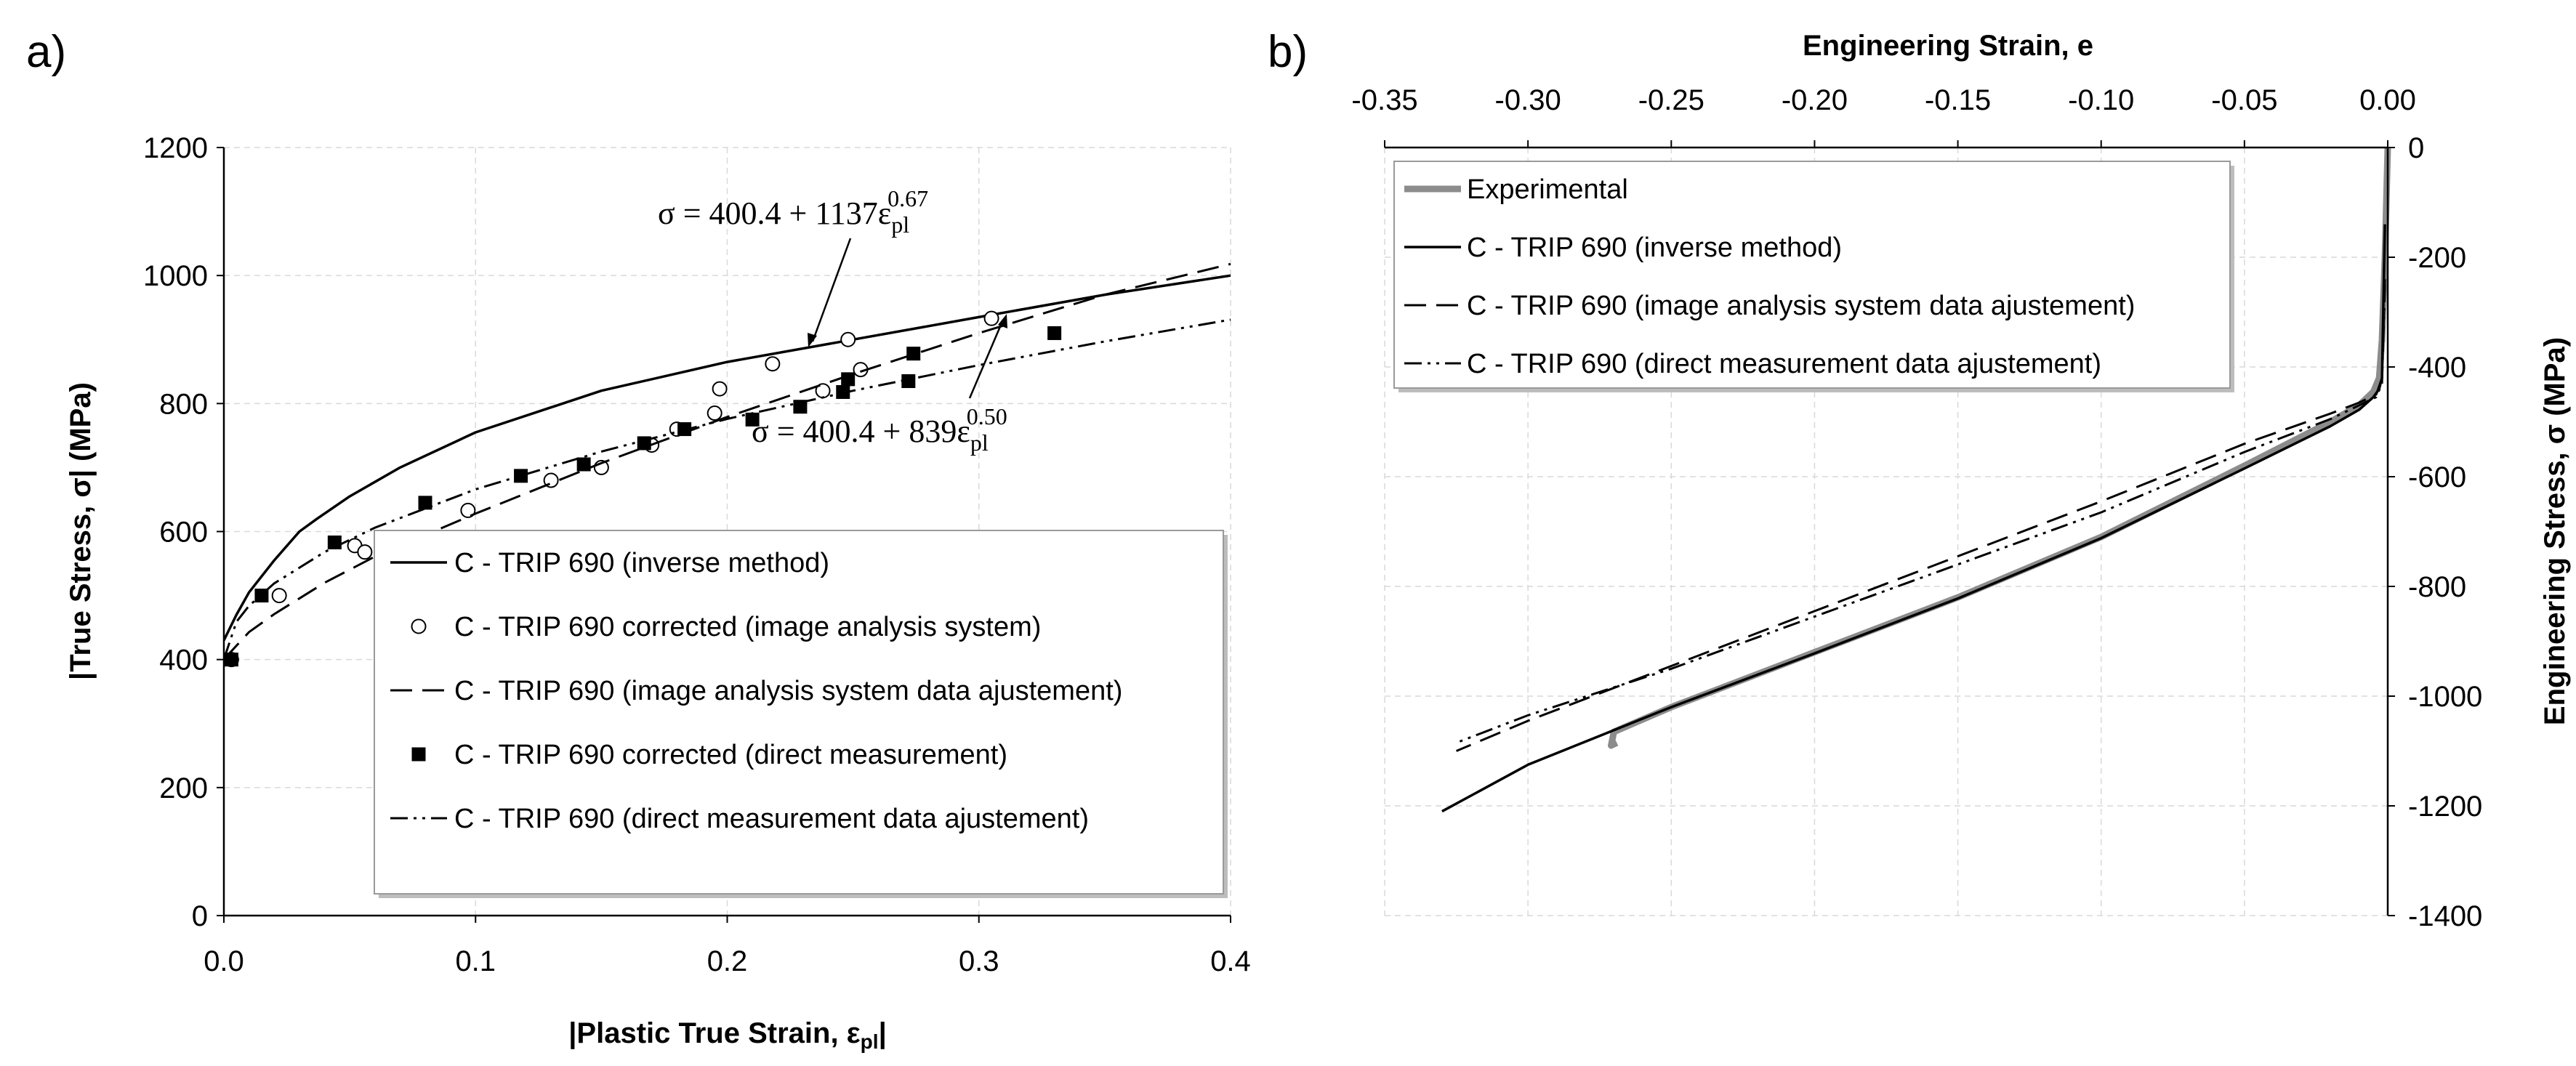  Describe the element at coordinates (793, 212) in the screenshot. I see `equation-upper: σ = 400.4 + 1137εpl0.67` at that location.